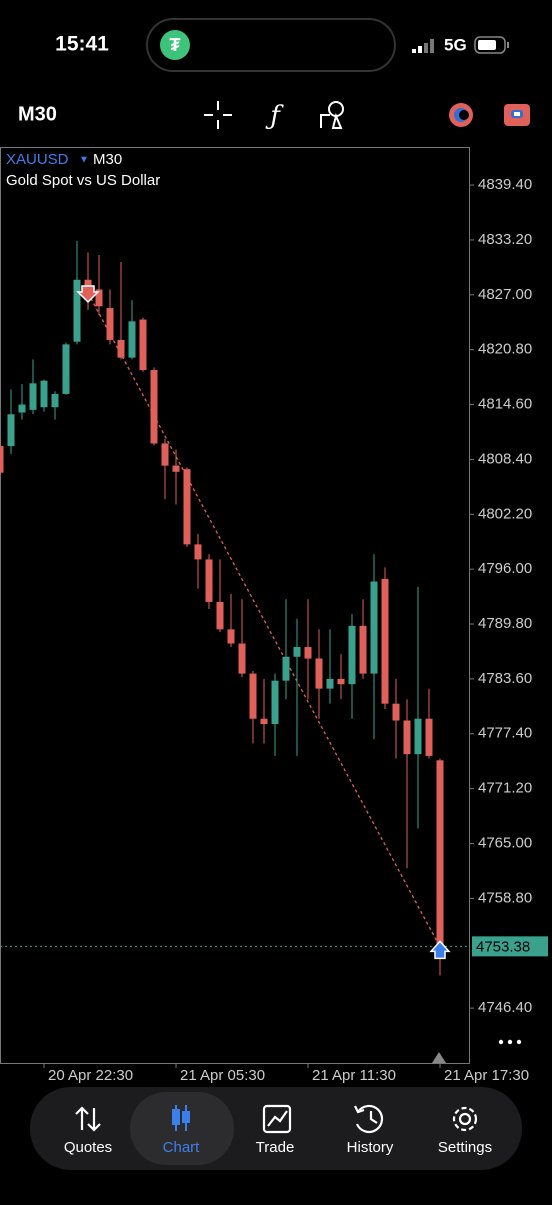 The width and height of the screenshot is (552, 1205). What do you see at coordinates (423, 46) in the screenshot?
I see `signal-icon` at bounding box center [423, 46].